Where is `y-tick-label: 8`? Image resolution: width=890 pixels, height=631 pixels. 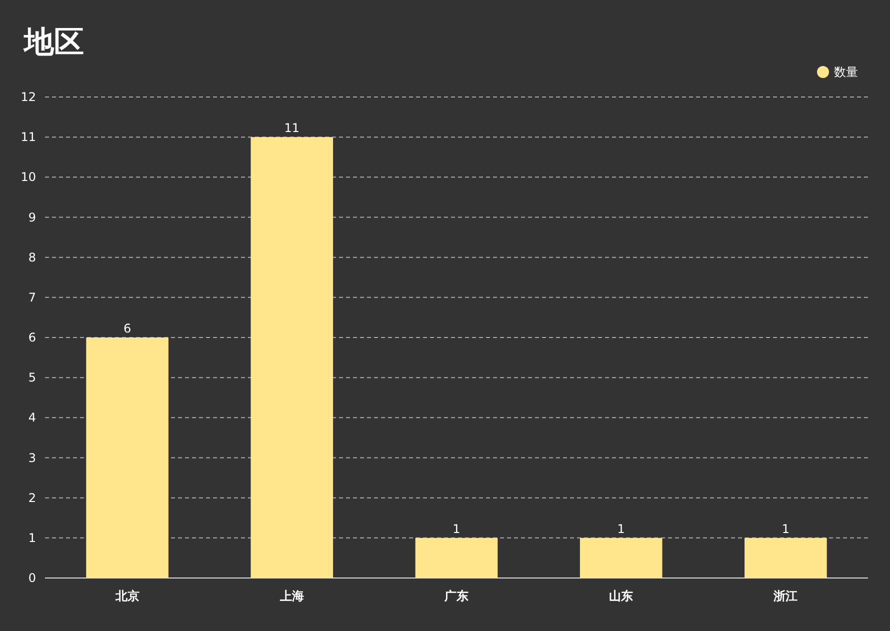 y-tick-label: 8 is located at coordinates (32, 257).